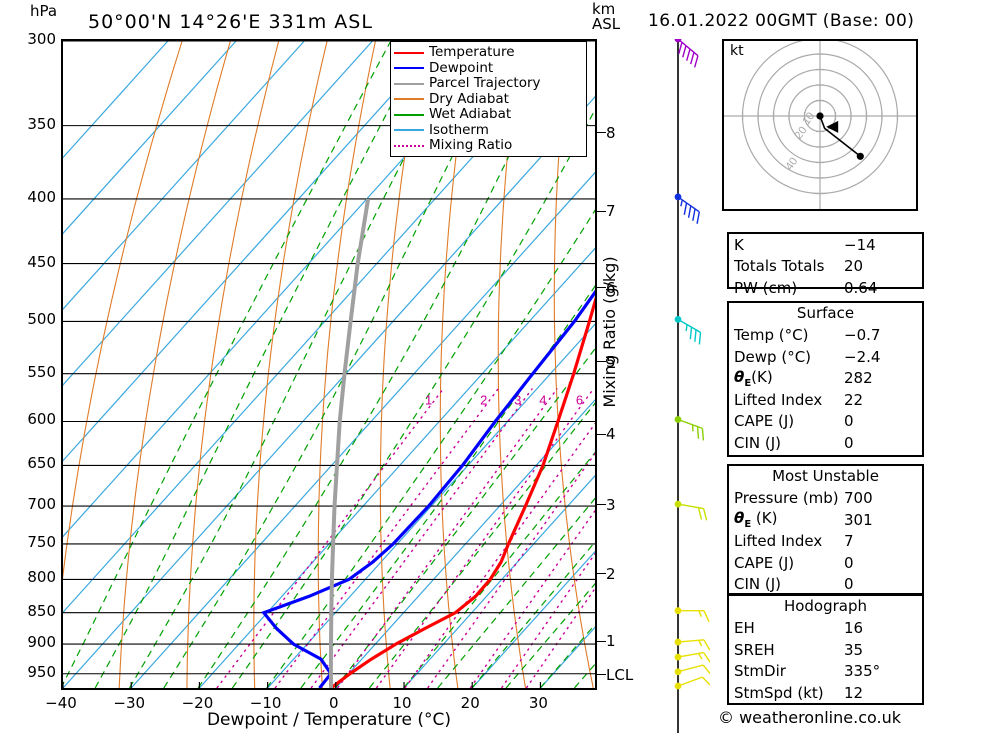 The height and width of the screenshot is (733, 1000). What do you see at coordinates (604, 9) in the screenshot?
I see `altitude-unit-km: km` at bounding box center [604, 9].